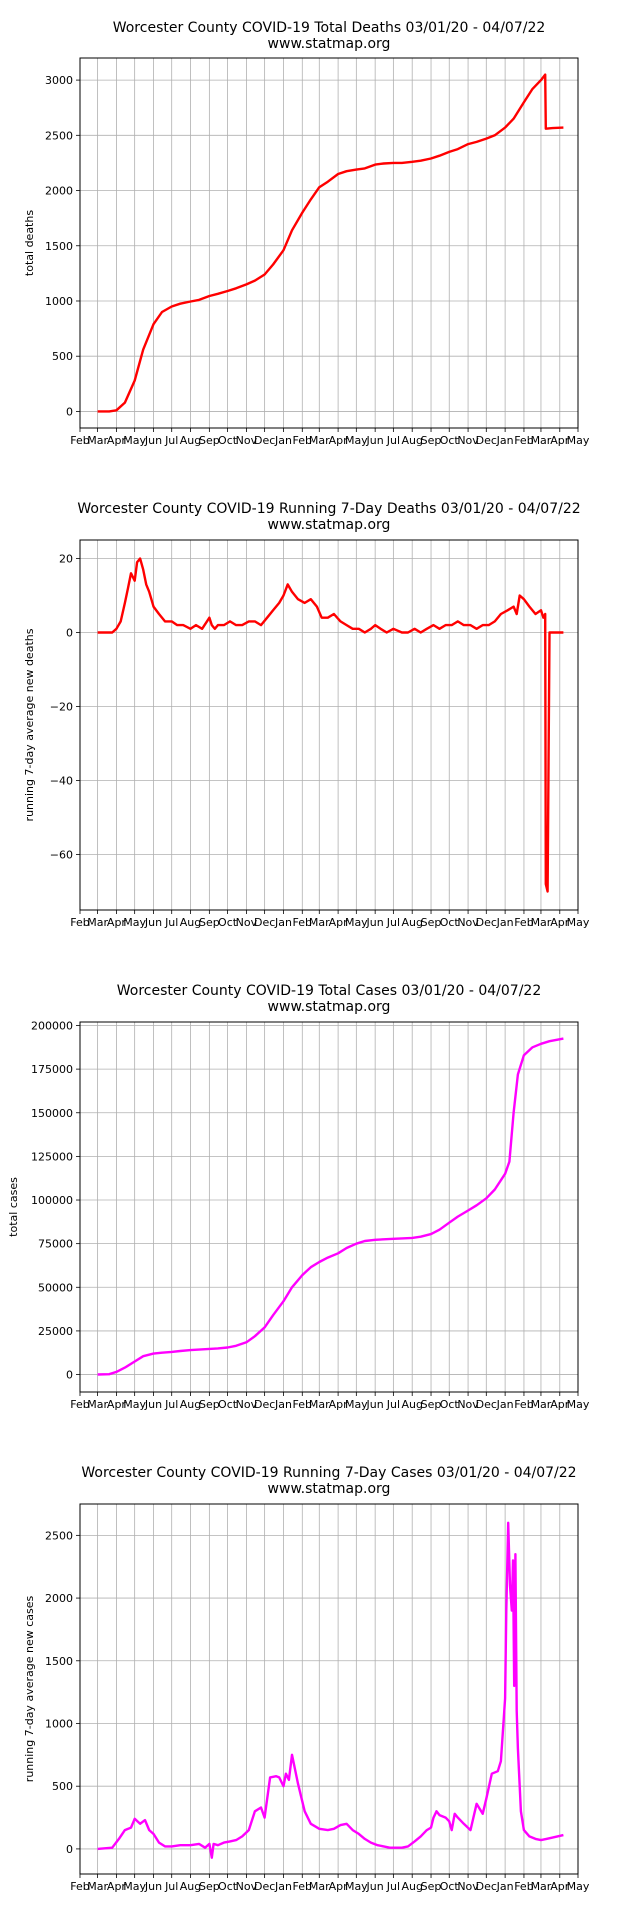 The height and width of the screenshot is (1920, 640). What do you see at coordinates (29, 1689) in the screenshot?
I see `y-axis-label: running 7-day average new cases` at bounding box center [29, 1689].